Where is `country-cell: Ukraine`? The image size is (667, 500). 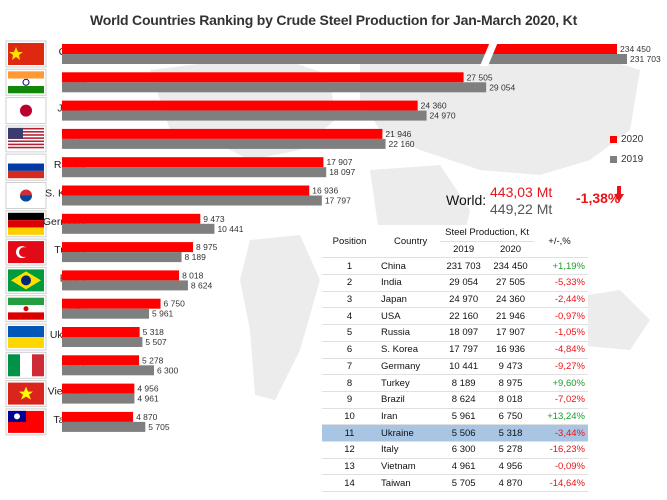
country-cell: Ukraine is located at coordinates (409, 433).